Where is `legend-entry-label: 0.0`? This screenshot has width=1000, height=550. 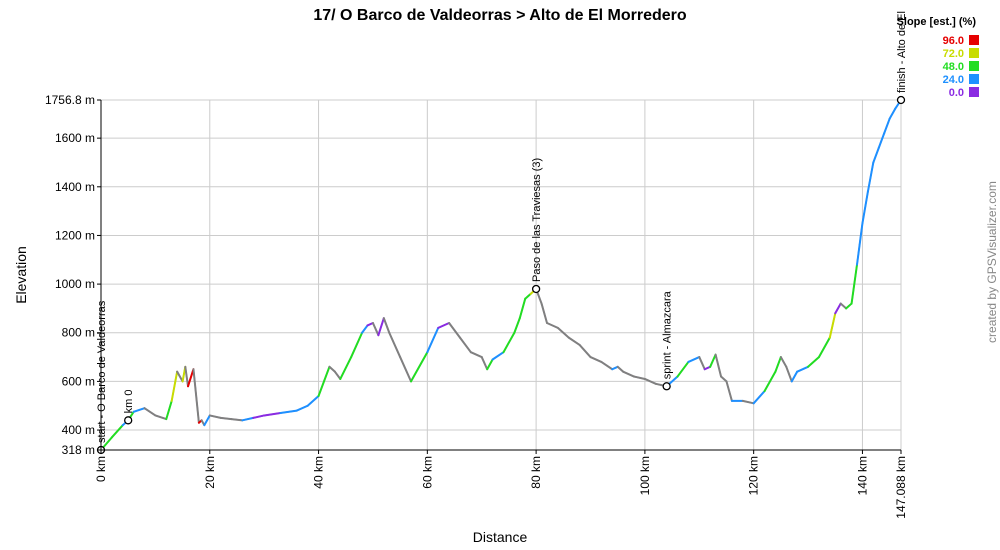 legend-entry-label: 0.0 is located at coordinates (956, 93).